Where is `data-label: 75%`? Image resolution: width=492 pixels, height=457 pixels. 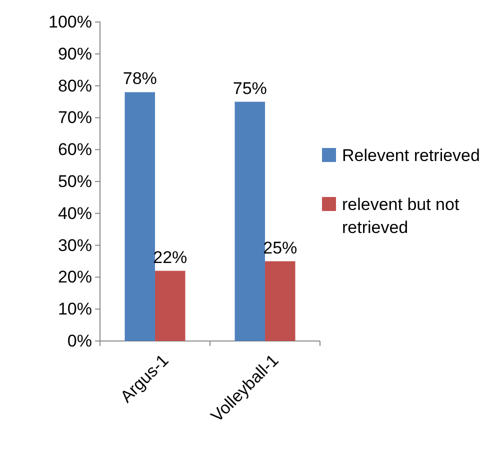 data-label: 75% is located at coordinates (249, 88).